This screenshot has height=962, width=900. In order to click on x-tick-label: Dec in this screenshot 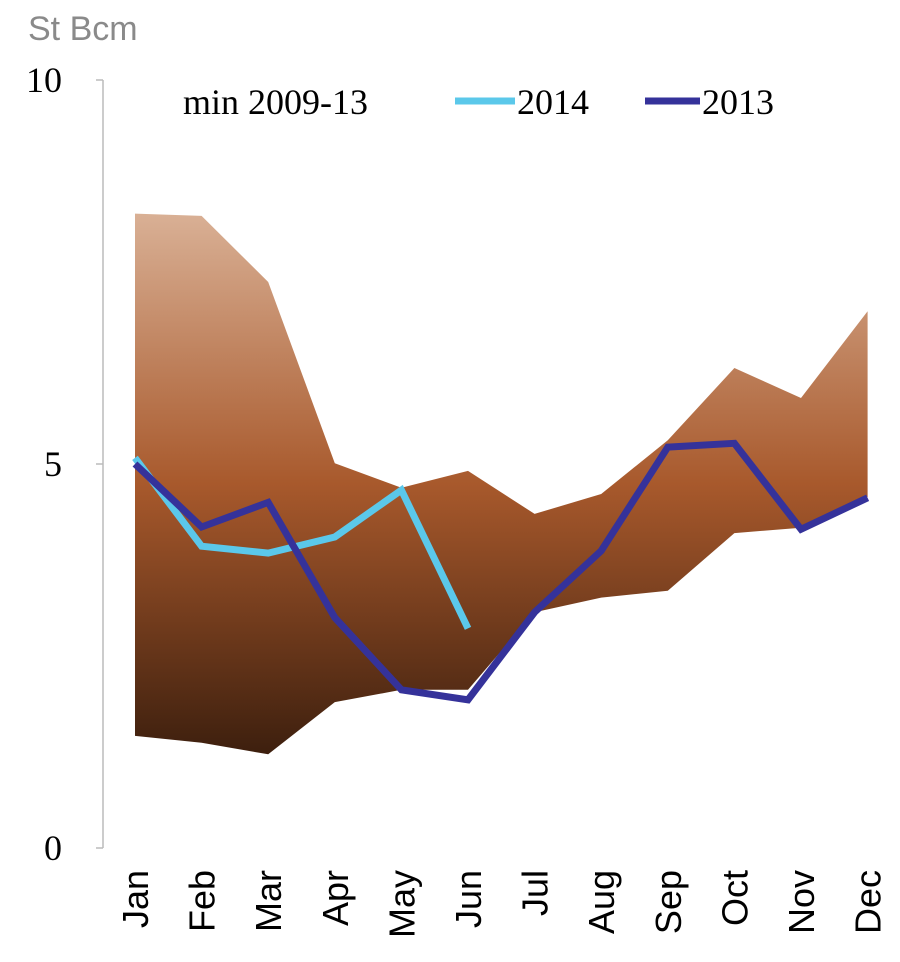, I will do `click(868, 902)`.